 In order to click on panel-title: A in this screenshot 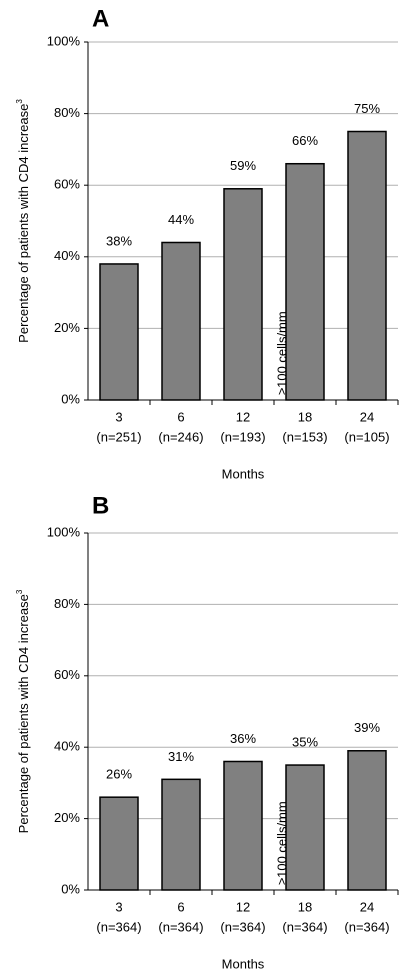, I will do `click(100, 18)`.